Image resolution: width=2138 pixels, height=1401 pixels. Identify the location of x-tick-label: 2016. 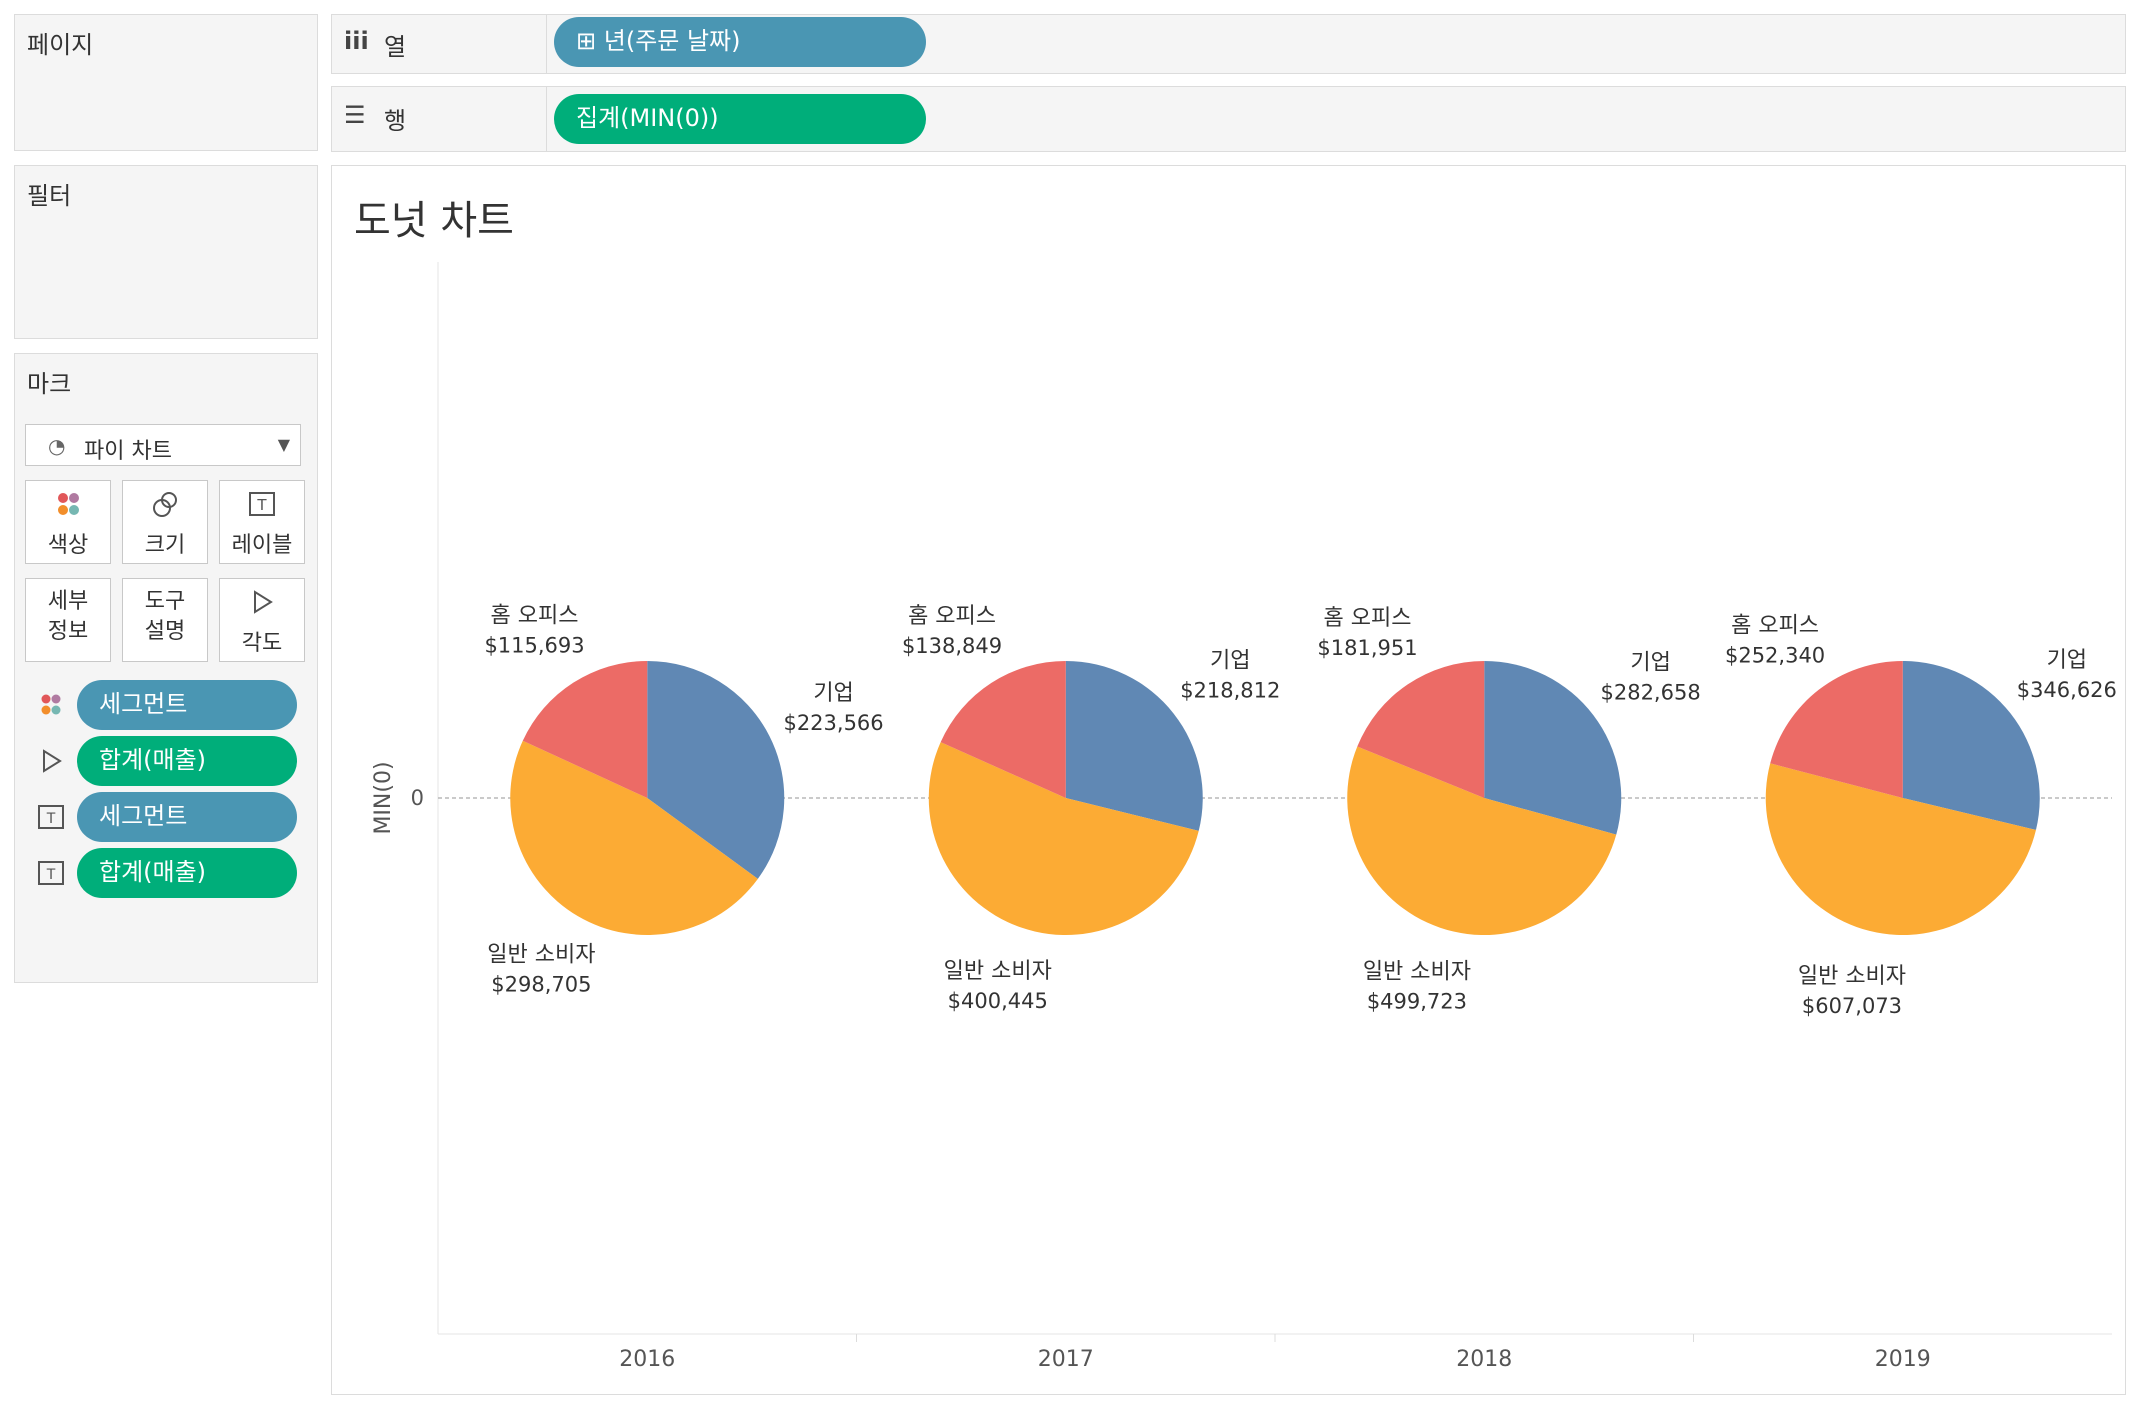
(647, 1359).